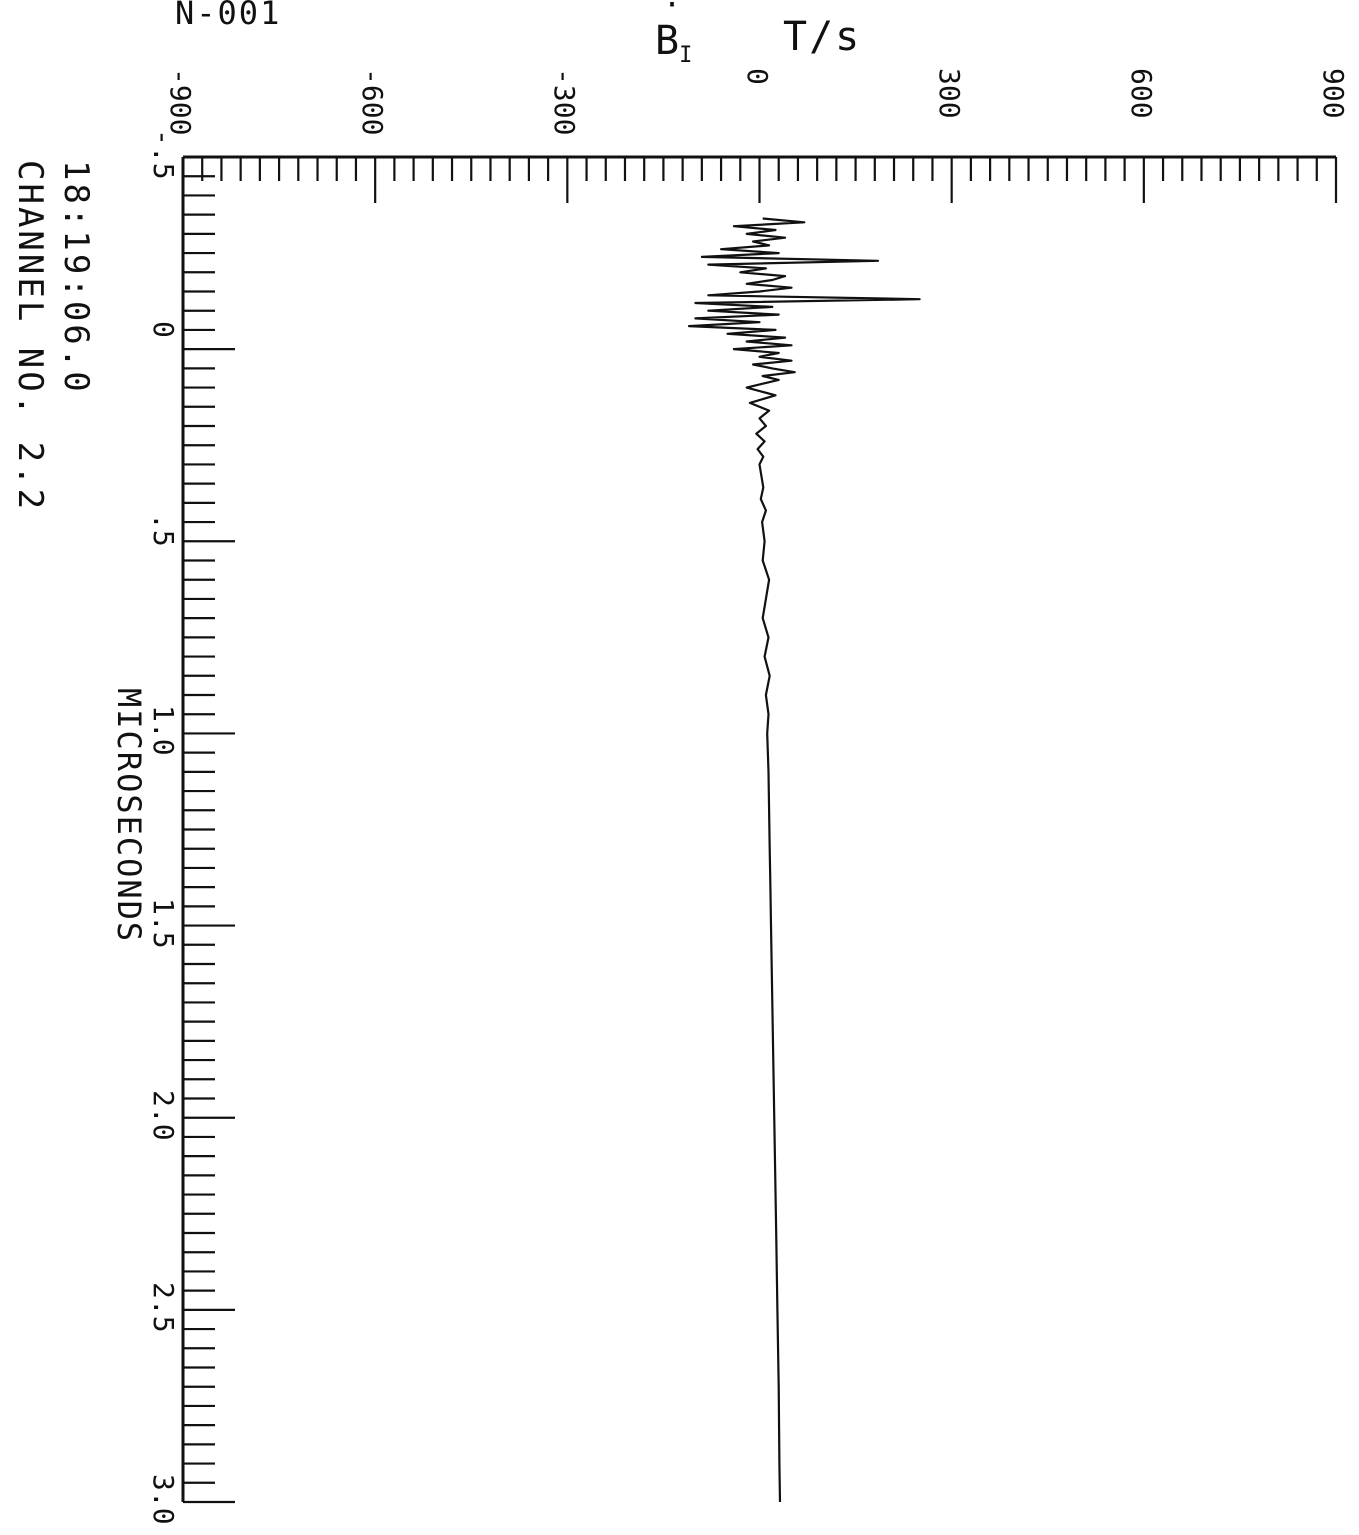 Image resolution: width=1359 pixels, height=1535 pixels. I want to click on quantity-symbol: · BI, so click(674, 34).